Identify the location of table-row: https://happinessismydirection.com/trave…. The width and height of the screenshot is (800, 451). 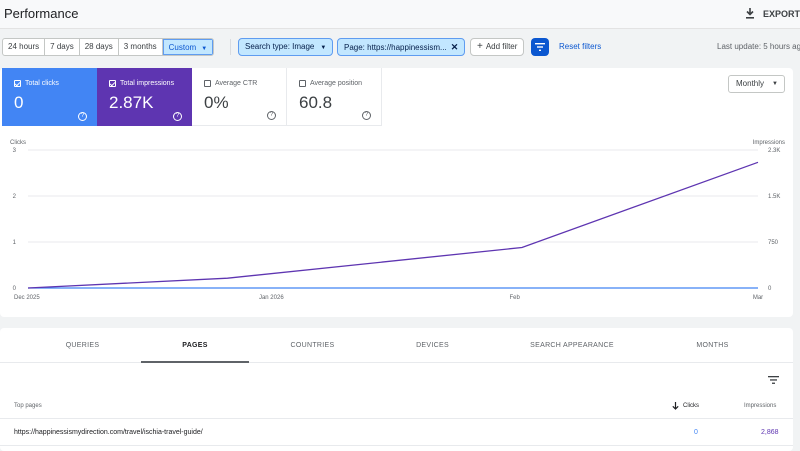
(396, 433).